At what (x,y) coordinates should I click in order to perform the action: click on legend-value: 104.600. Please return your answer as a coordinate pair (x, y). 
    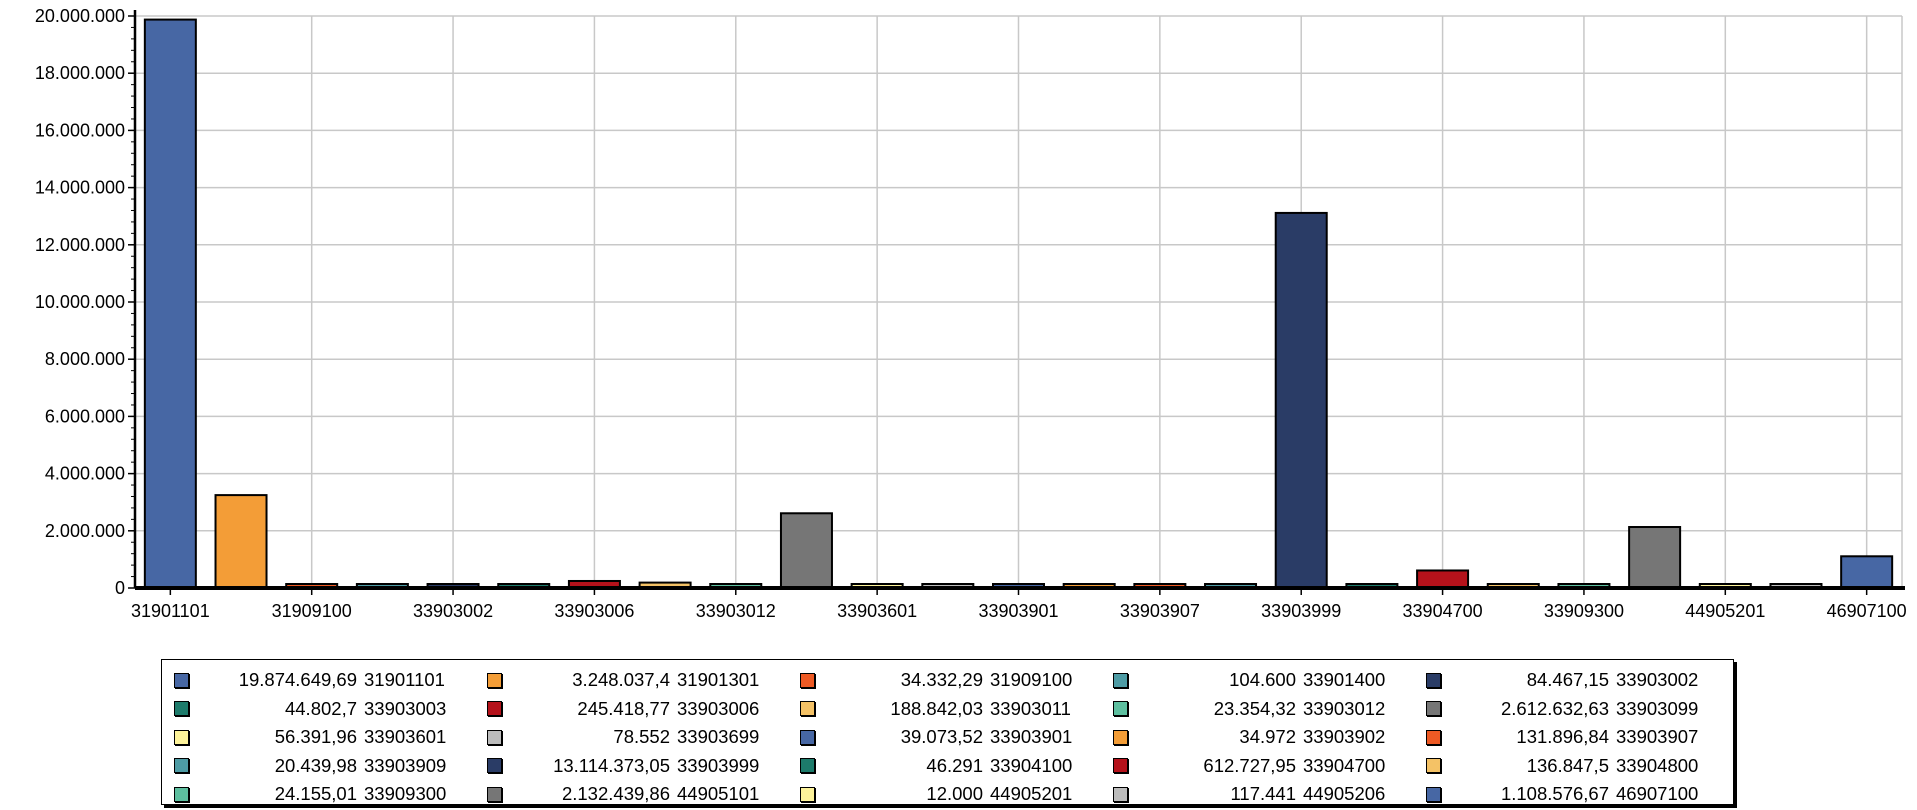
    Looking at the image, I should click on (1262, 680).